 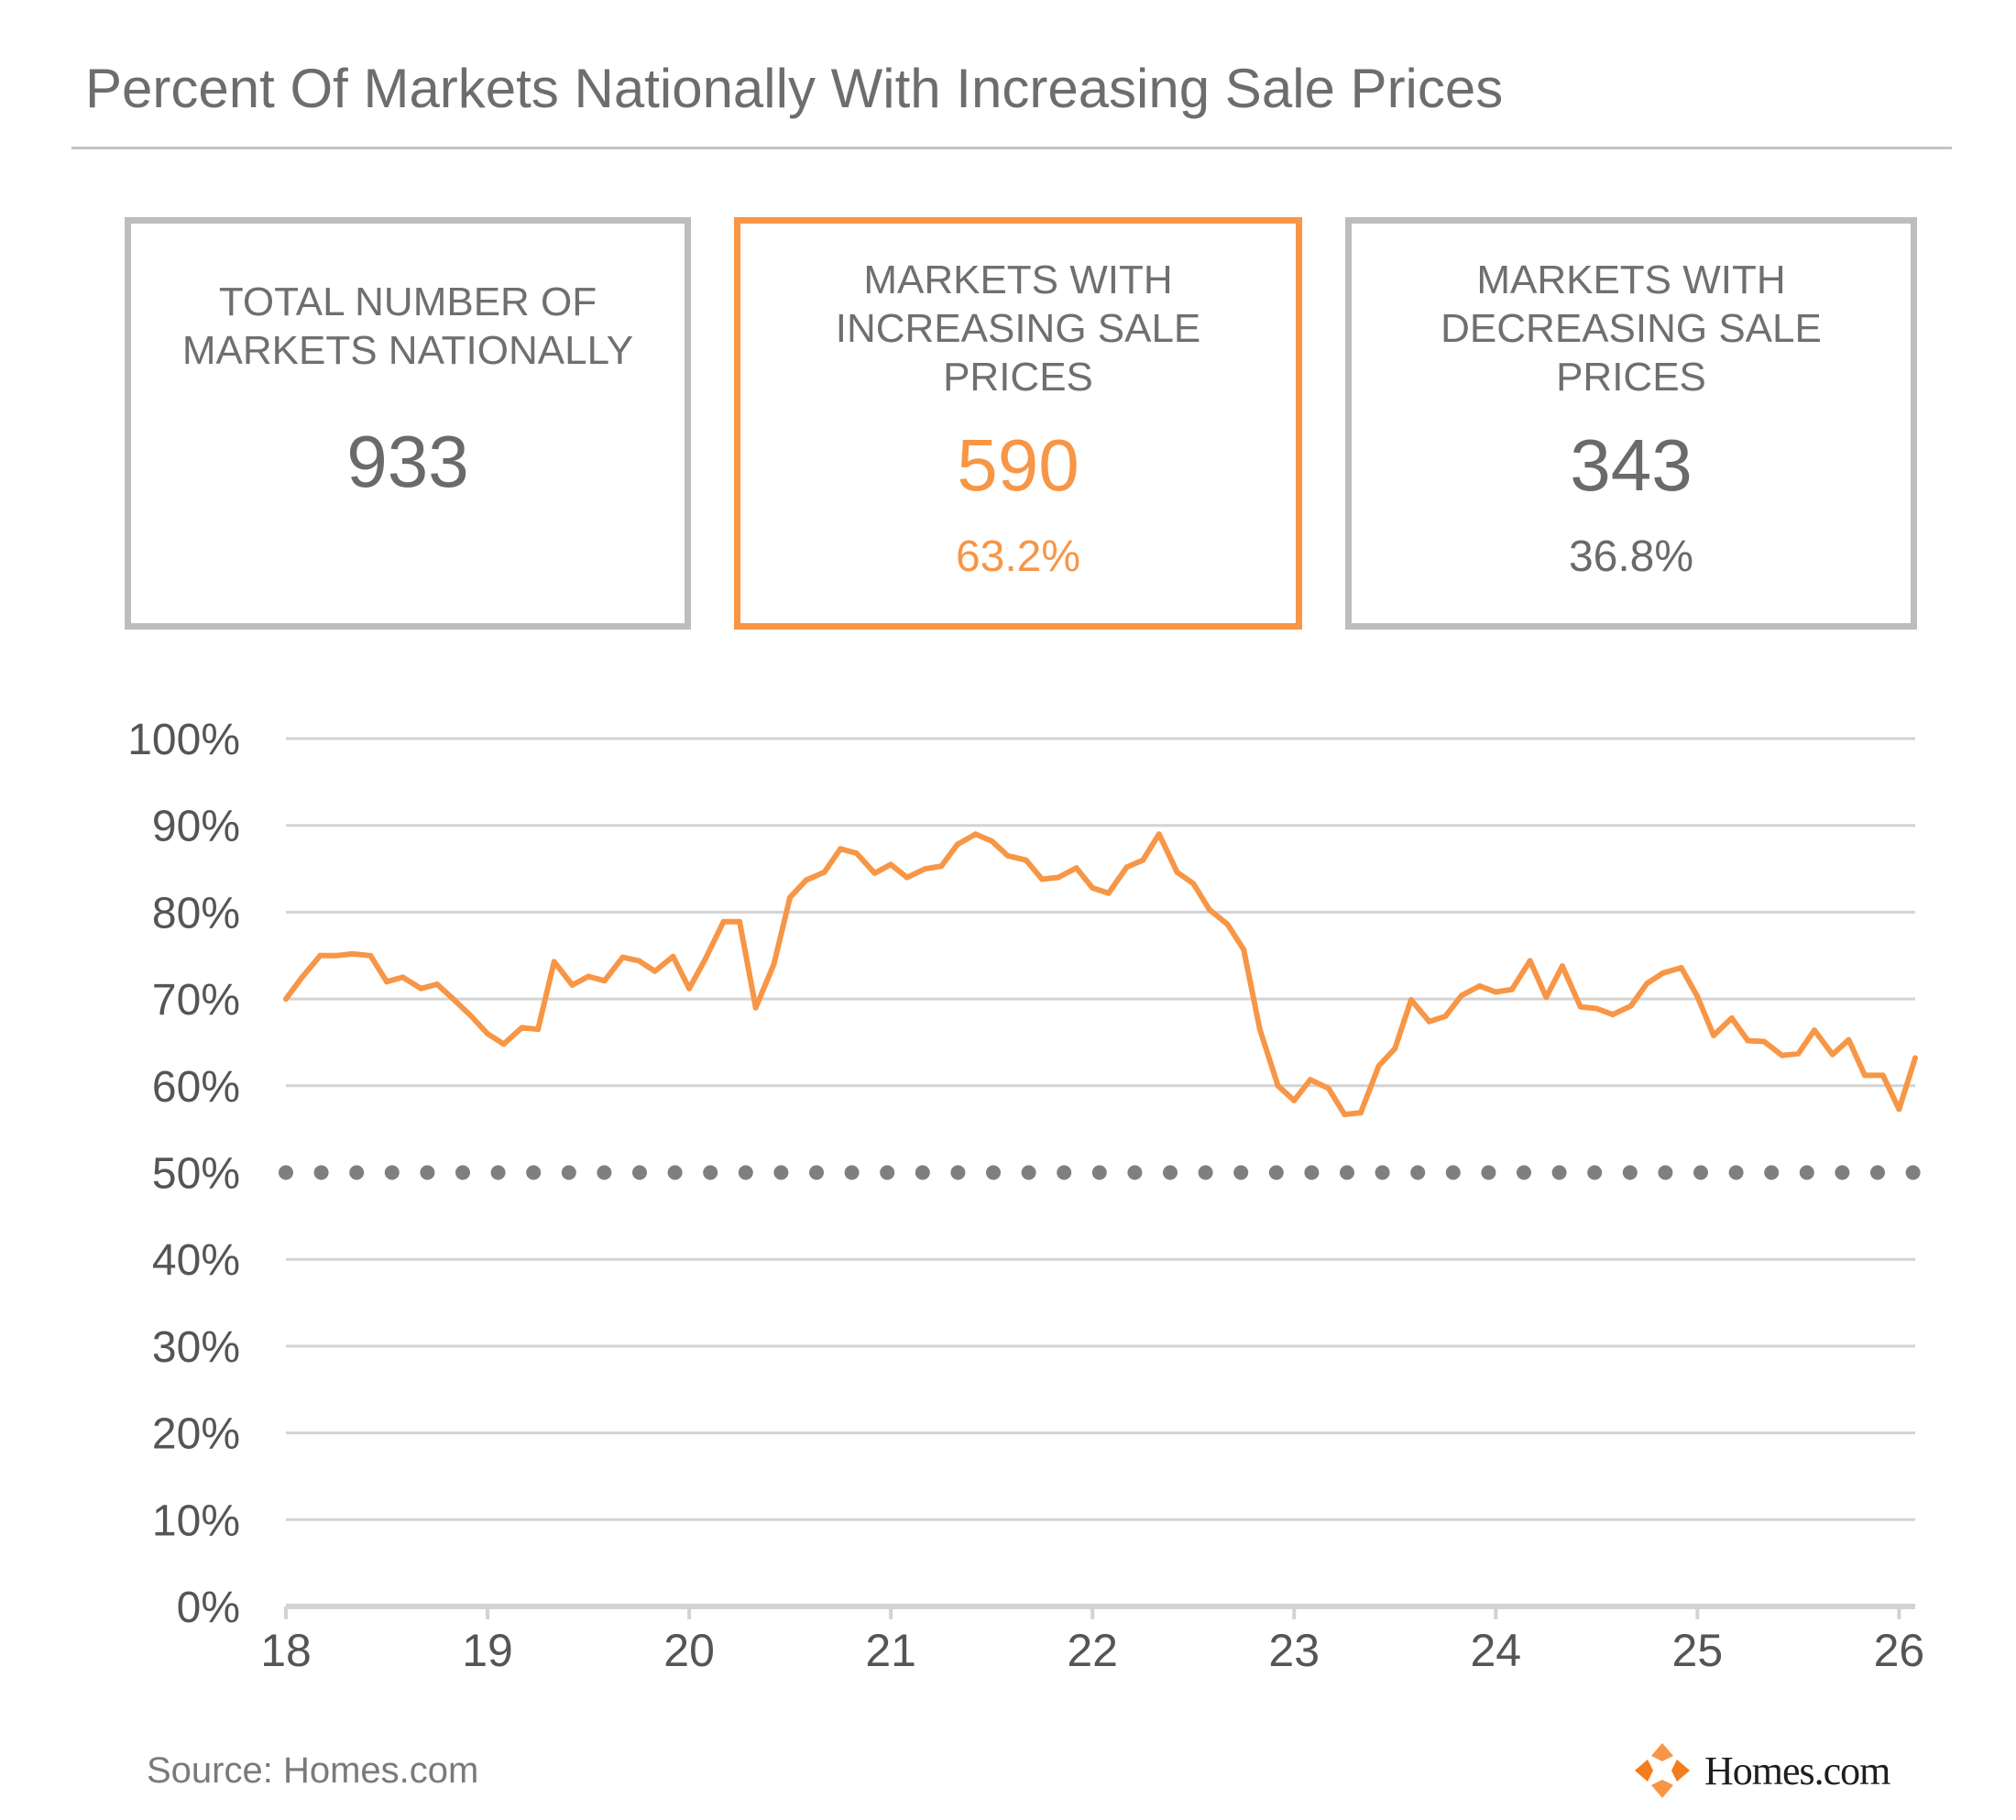 What do you see at coordinates (1018, 465) in the screenshot?
I see `card-increasing-value: 590` at bounding box center [1018, 465].